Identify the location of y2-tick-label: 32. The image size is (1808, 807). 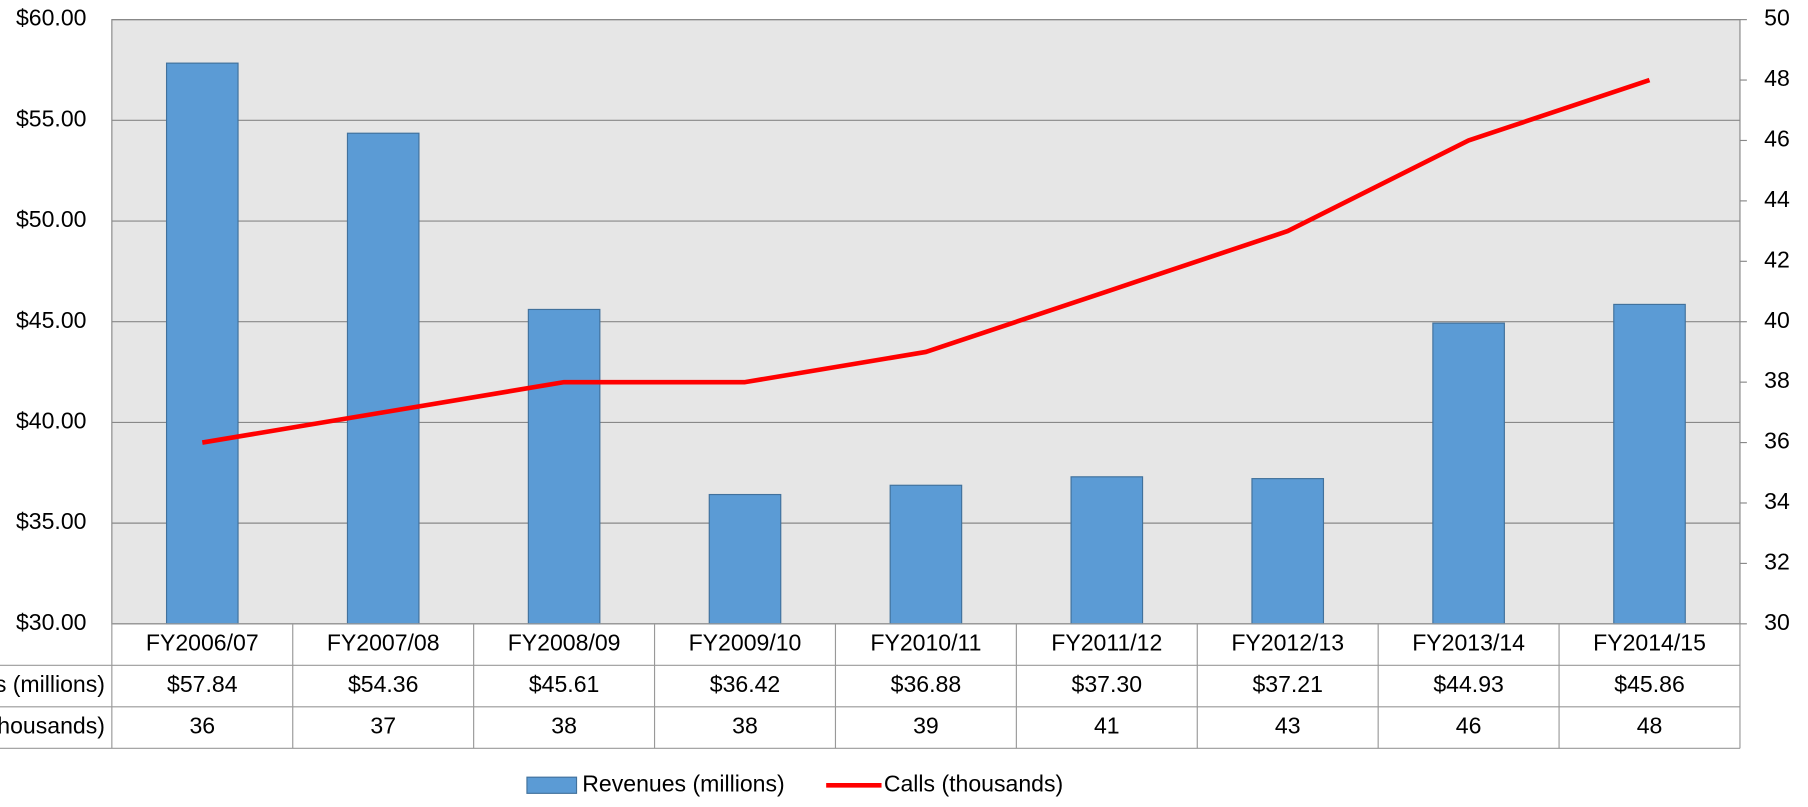
(1777, 562).